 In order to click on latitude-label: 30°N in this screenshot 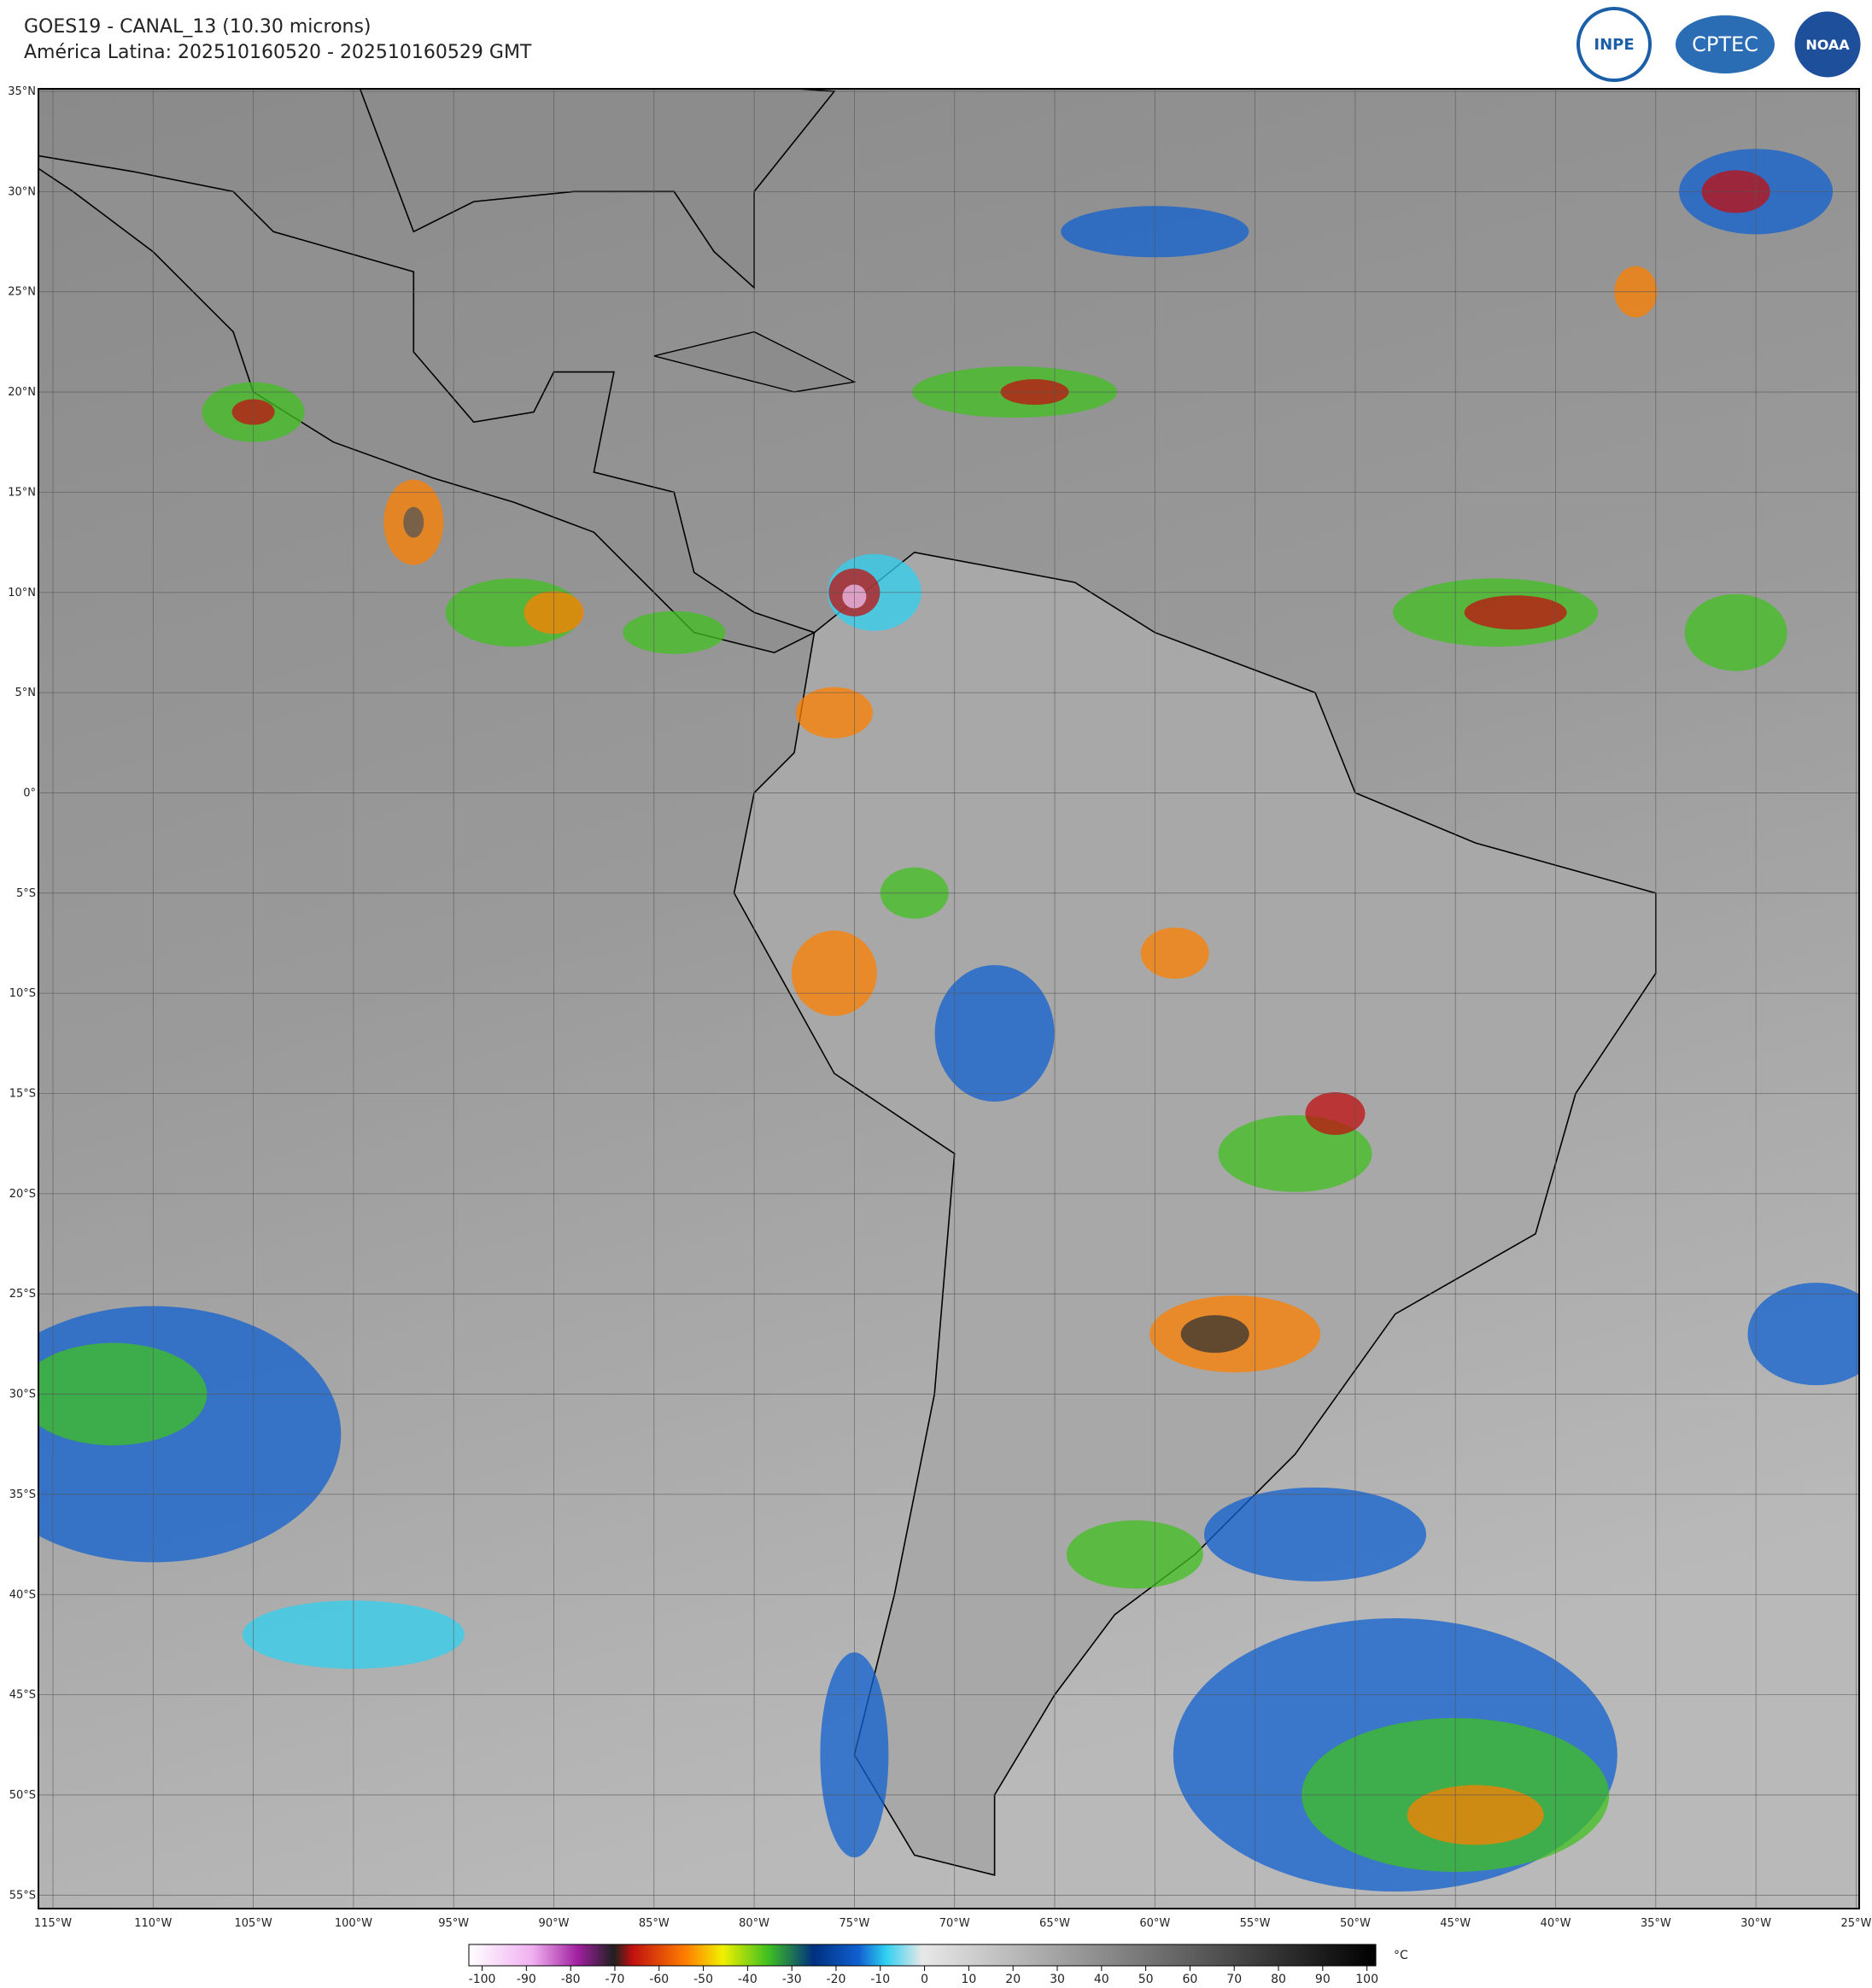, I will do `click(22, 191)`.